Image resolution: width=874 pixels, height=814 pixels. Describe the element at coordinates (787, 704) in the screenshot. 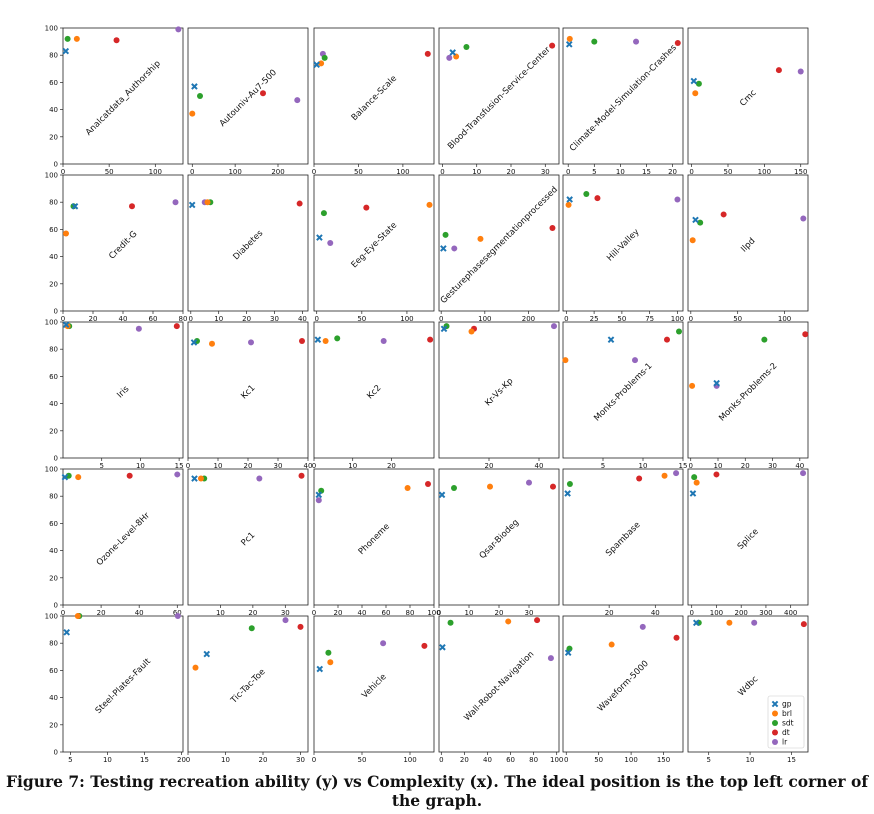

I see `legend-label-gp: gp` at that location.